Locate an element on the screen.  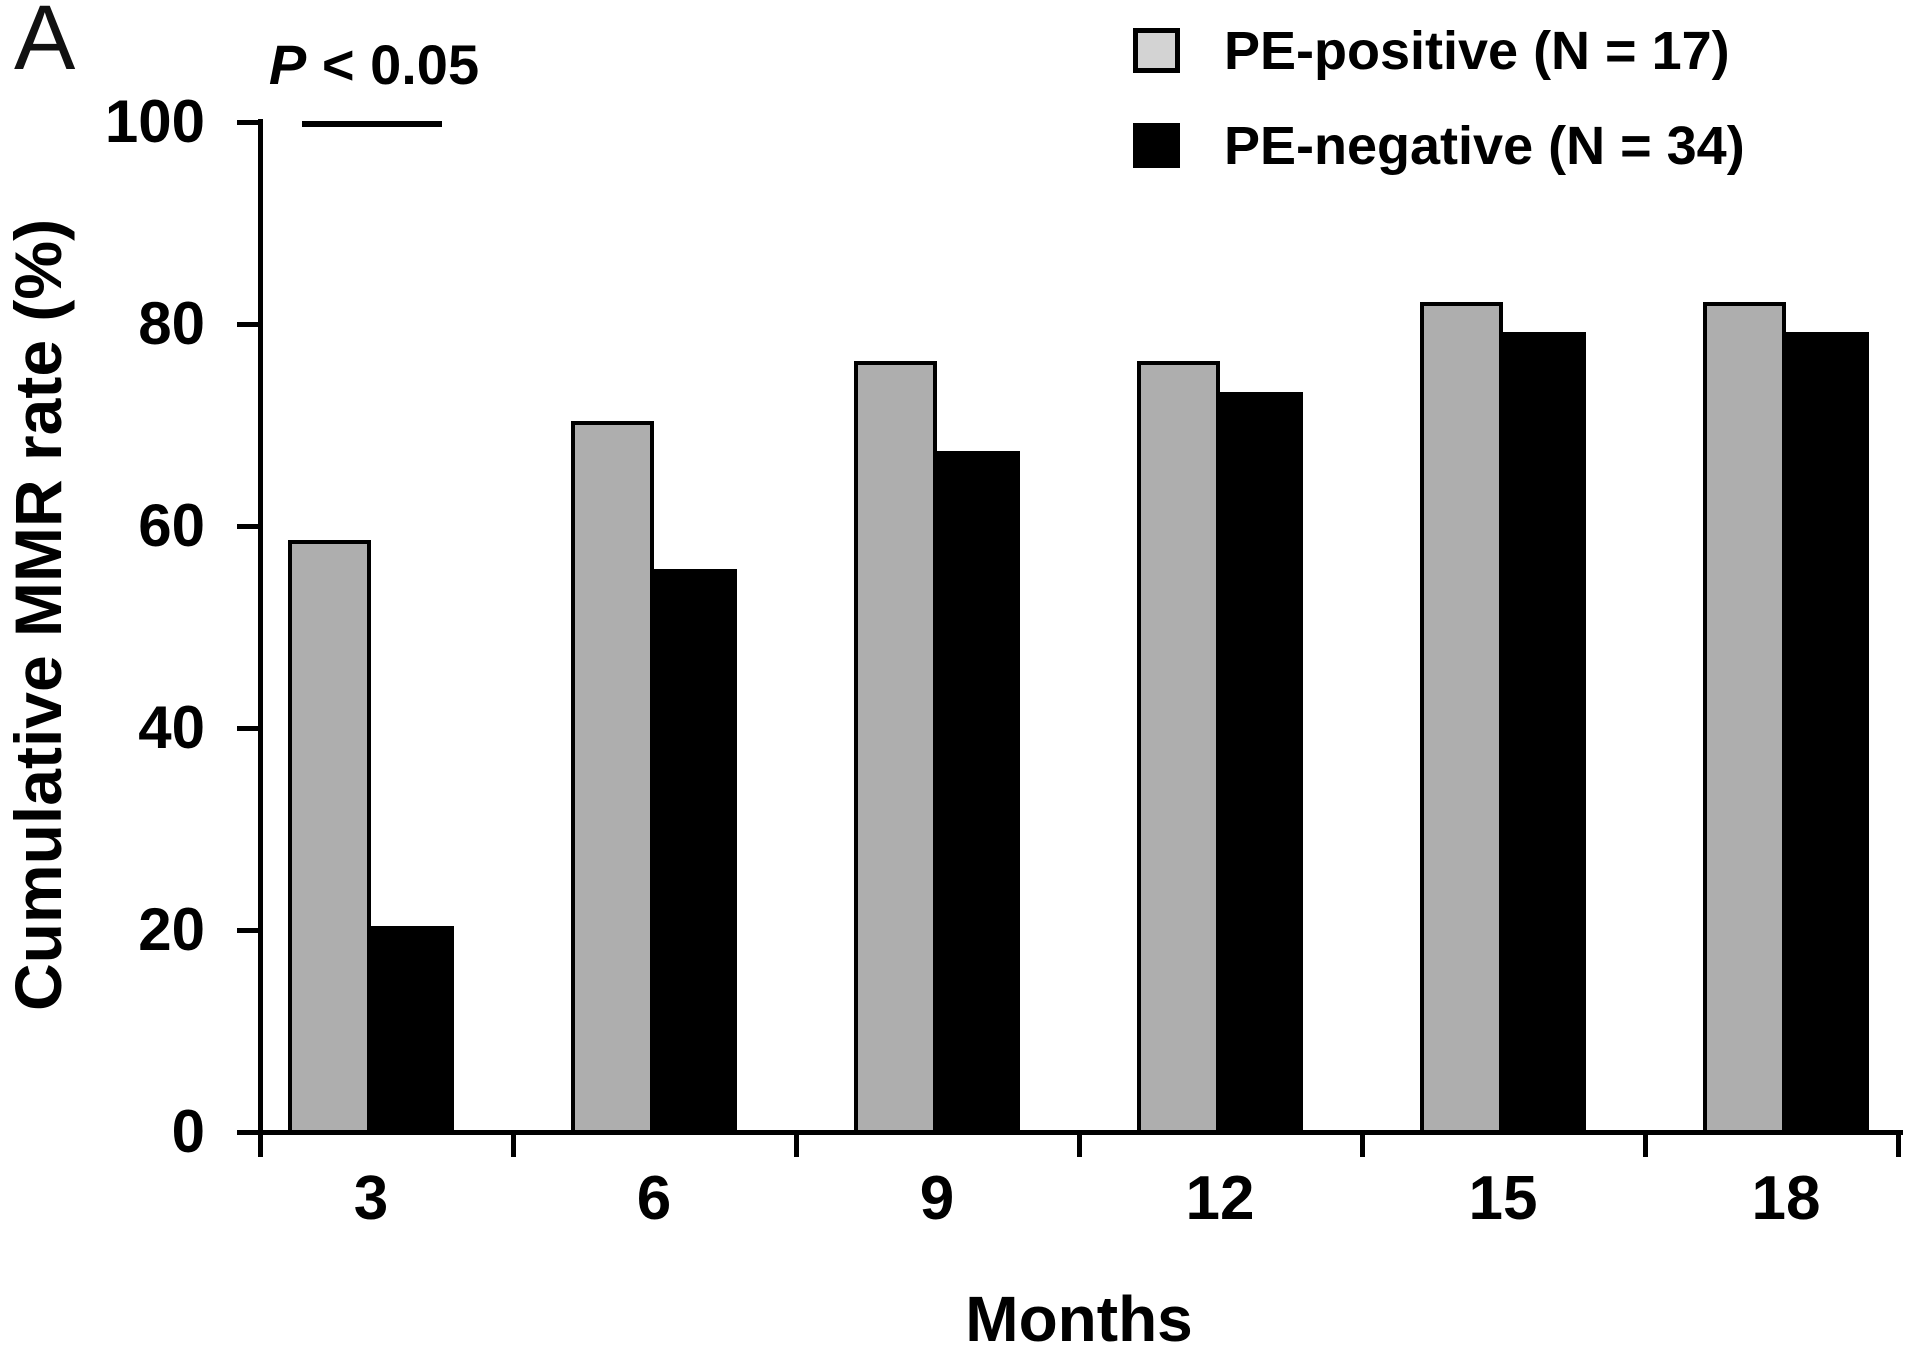
x-category-label-6: 6 is located at coordinates (654, 1198).